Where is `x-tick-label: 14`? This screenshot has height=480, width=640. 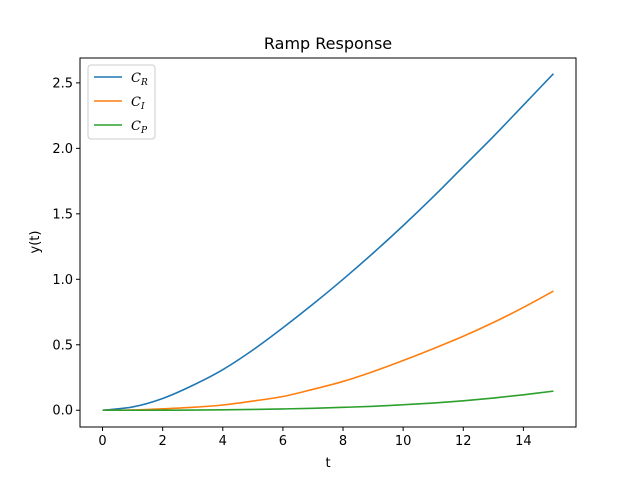
x-tick-label: 14 is located at coordinates (523, 441).